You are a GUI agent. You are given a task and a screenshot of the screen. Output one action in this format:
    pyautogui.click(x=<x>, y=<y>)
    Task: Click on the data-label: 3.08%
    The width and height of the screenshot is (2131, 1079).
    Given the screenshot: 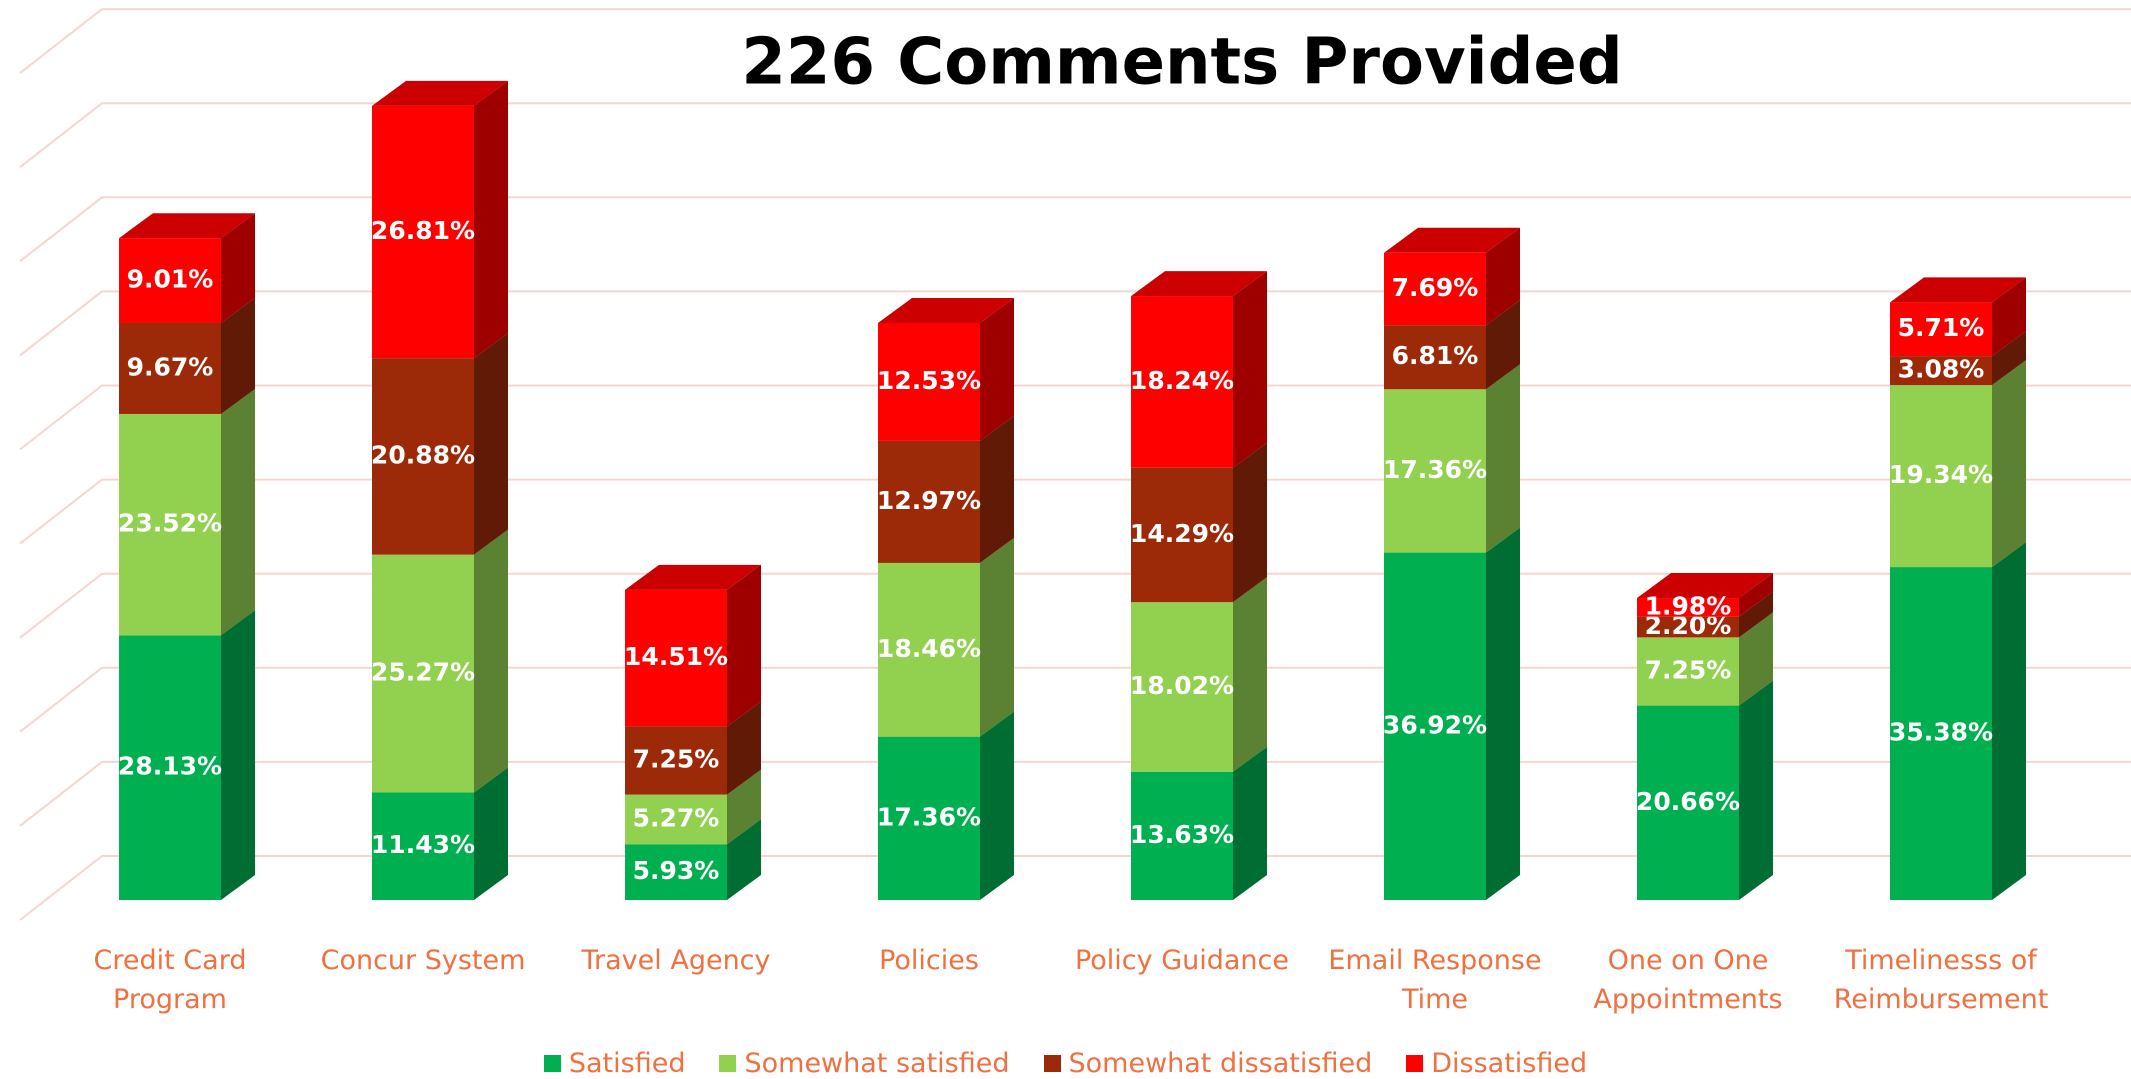 What is the action you would take?
    pyautogui.click(x=1941, y=369)
    